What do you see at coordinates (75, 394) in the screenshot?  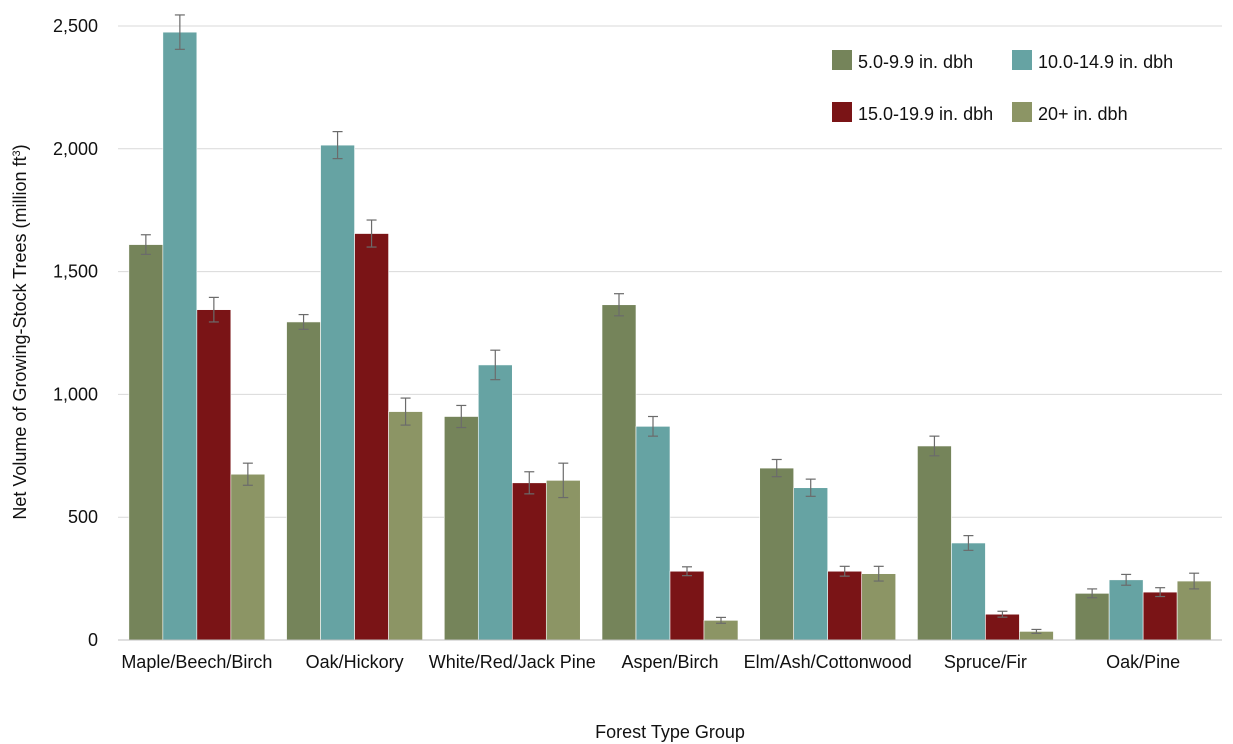 I see `y-tick-label: 1,000` at bounding box center [75, 394].